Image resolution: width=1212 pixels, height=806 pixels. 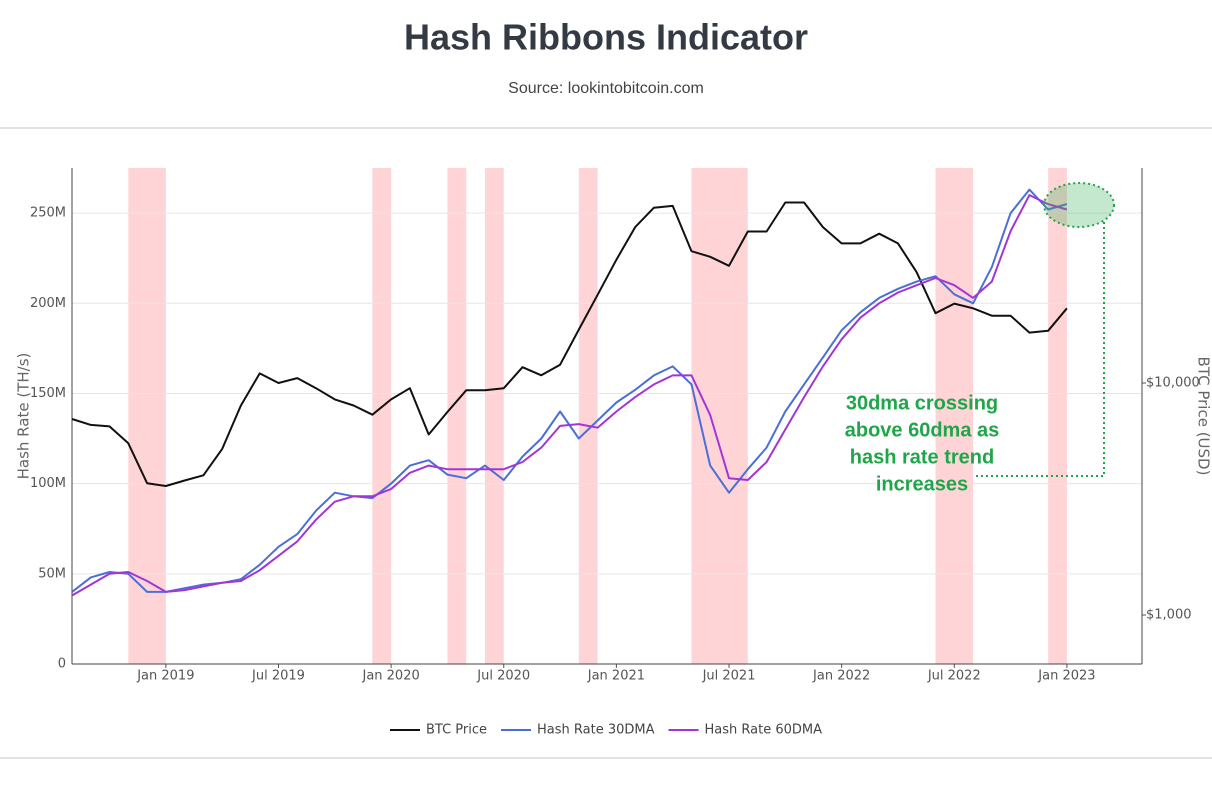 I want to click on y-tick-label: 100M, so click(x=48, y=483).